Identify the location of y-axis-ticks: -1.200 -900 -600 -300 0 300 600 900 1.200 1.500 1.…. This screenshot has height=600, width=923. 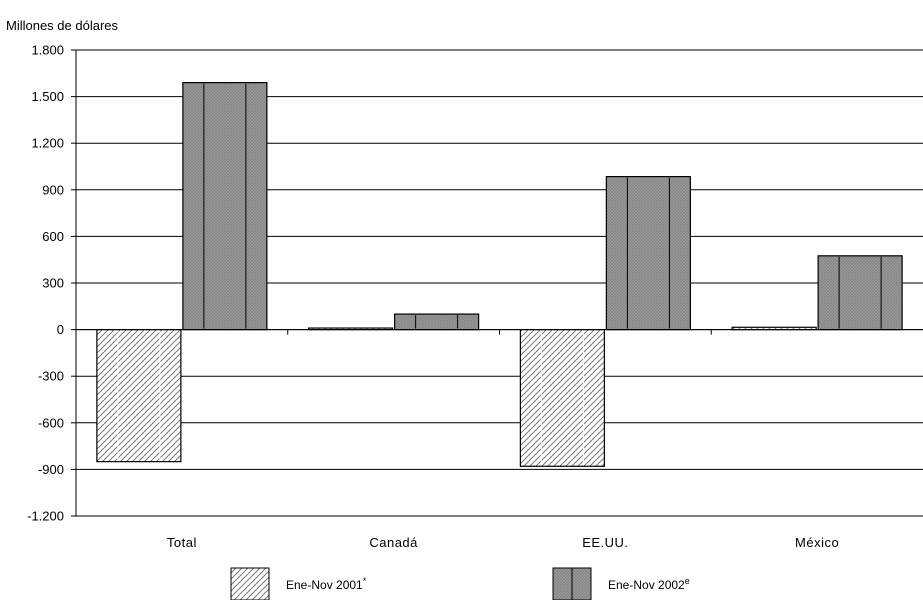
(51, 283).